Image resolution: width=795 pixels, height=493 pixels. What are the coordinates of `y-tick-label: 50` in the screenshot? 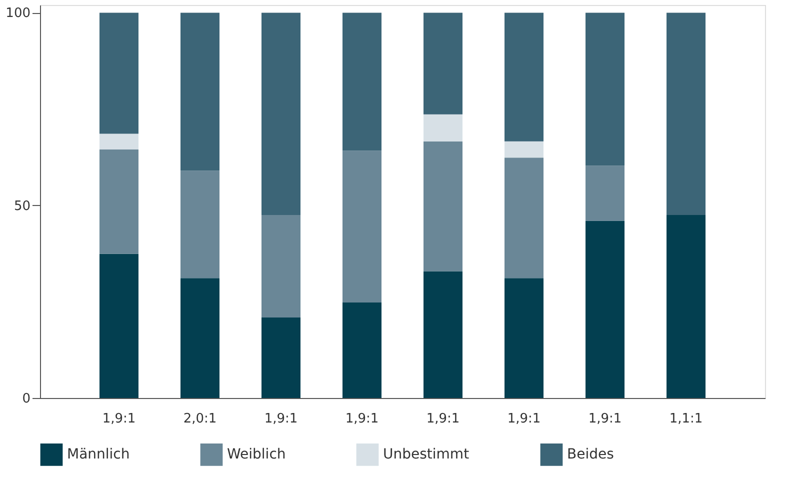 It's located at (22, 206).